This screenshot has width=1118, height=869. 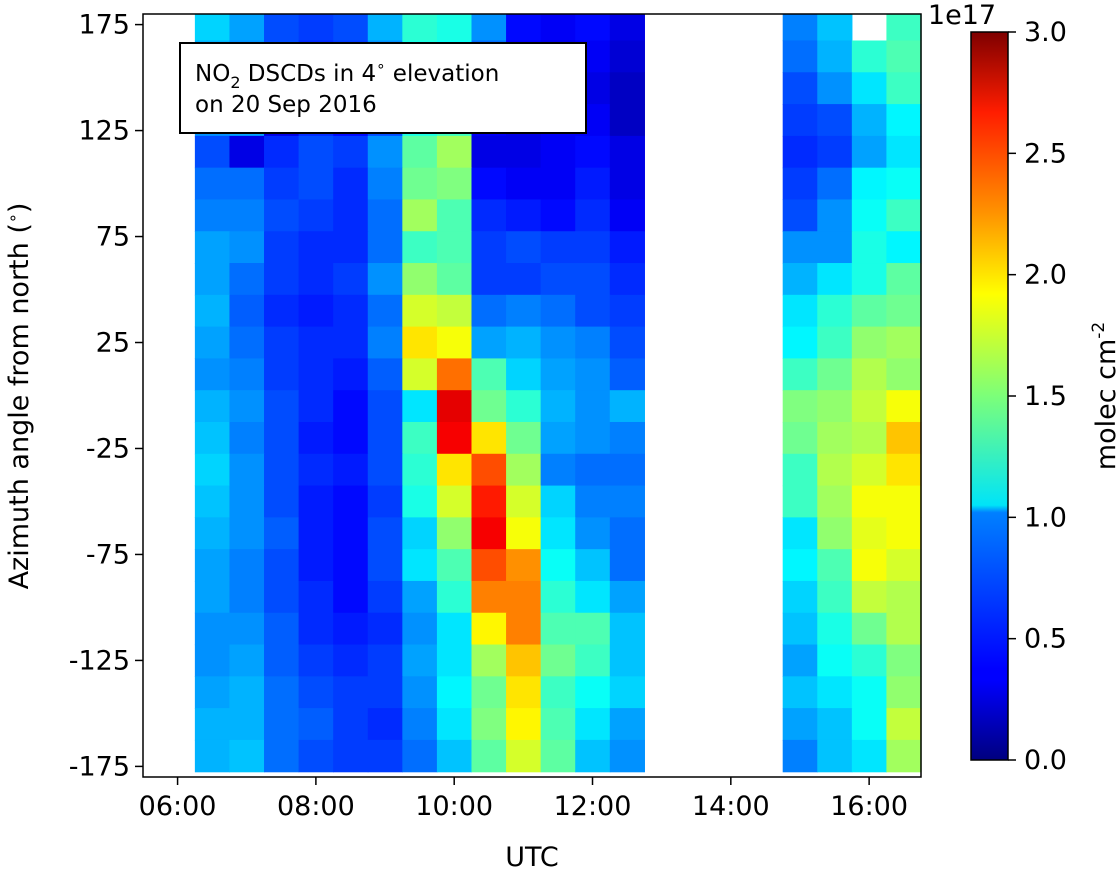 What do you see at coordinates (454, 806) in the screenshot?
I see `x-tick-label: 10:00` at bounding box center [454, 806].